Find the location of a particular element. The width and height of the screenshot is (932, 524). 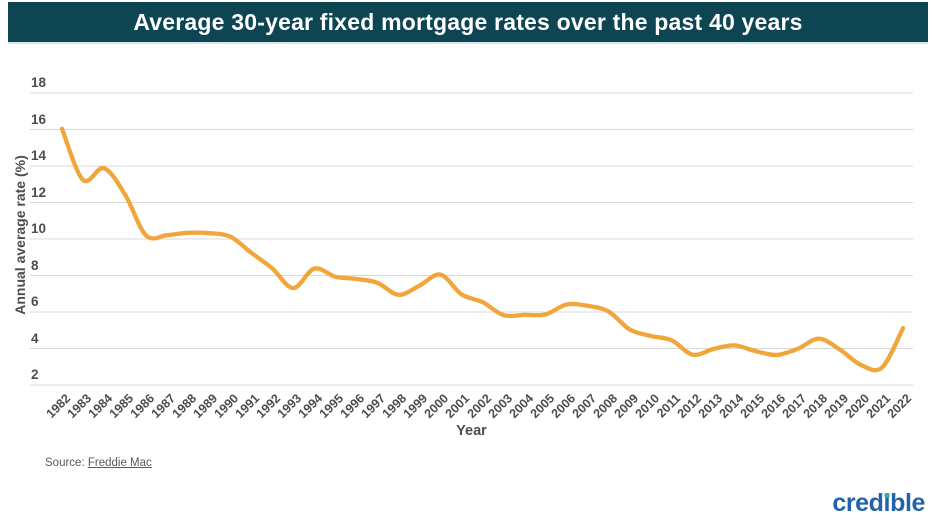

credible-logo: credı ble is located at coordinates (878, 504).